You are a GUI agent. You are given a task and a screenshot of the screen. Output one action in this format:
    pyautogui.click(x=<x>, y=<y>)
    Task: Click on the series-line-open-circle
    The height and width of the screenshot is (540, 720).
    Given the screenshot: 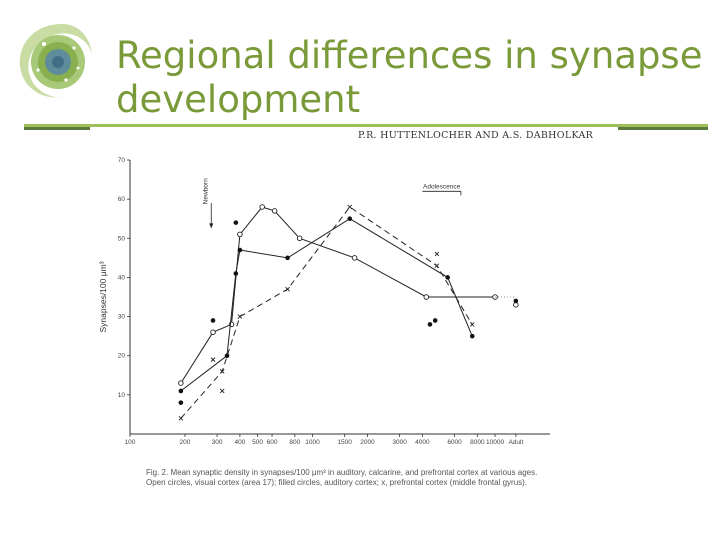 What is the action you would take?
    pyautogui.click(x=338, y=295)
    